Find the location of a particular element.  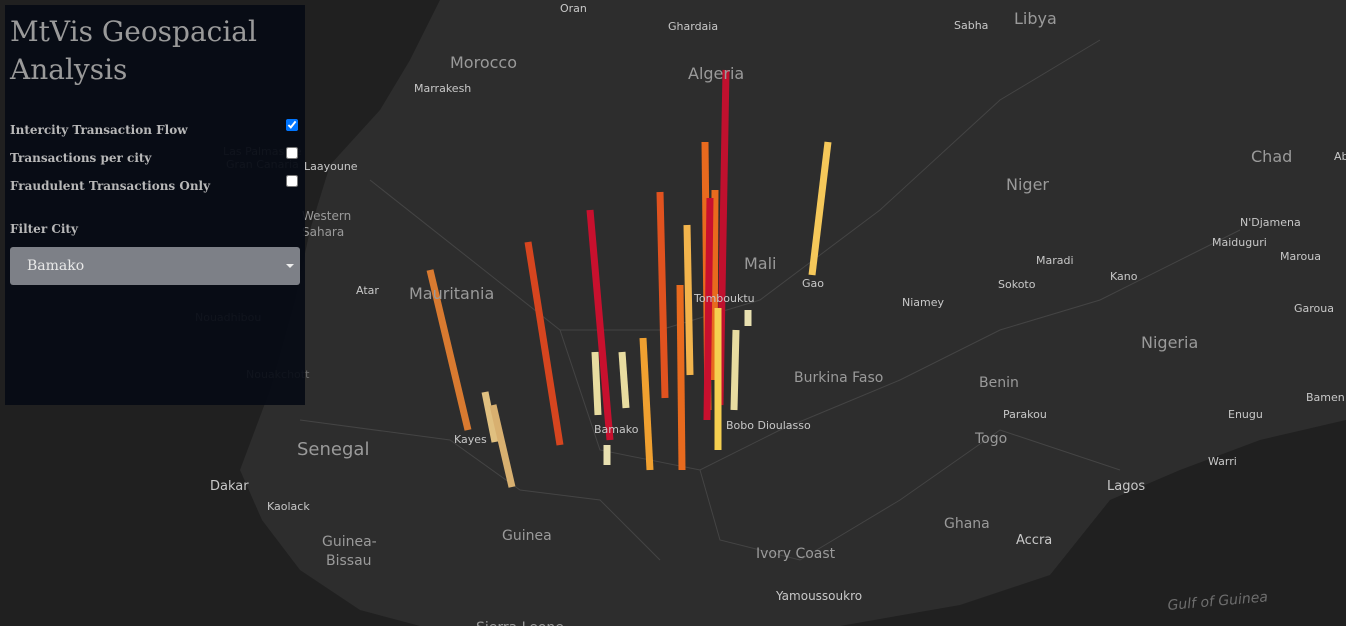

country-label: Niger is located at coordinates (1027, 184).